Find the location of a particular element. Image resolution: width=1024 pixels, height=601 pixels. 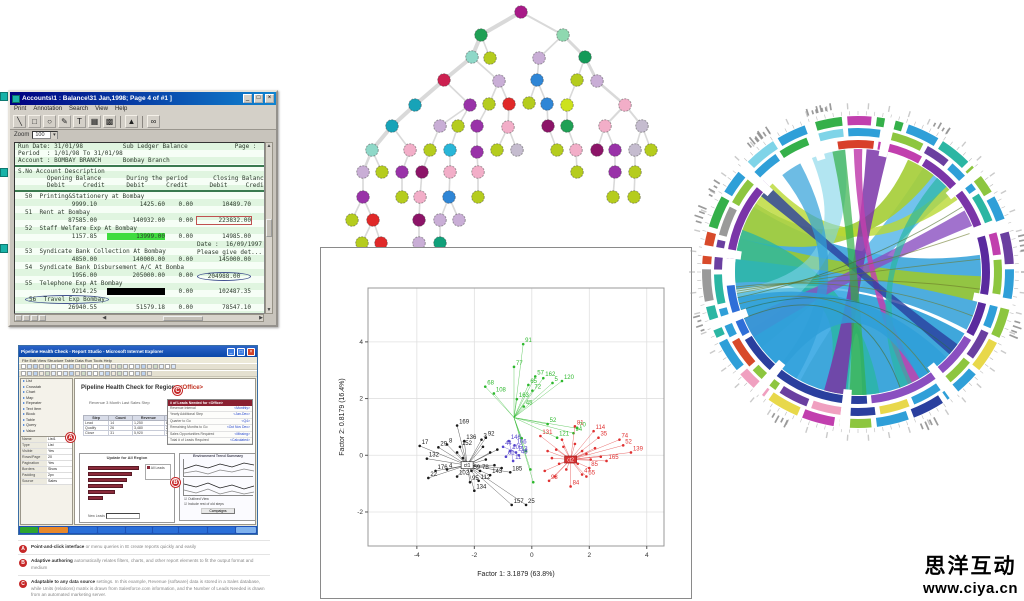

property-row: Source Sales is located at coordinates (46, 482).